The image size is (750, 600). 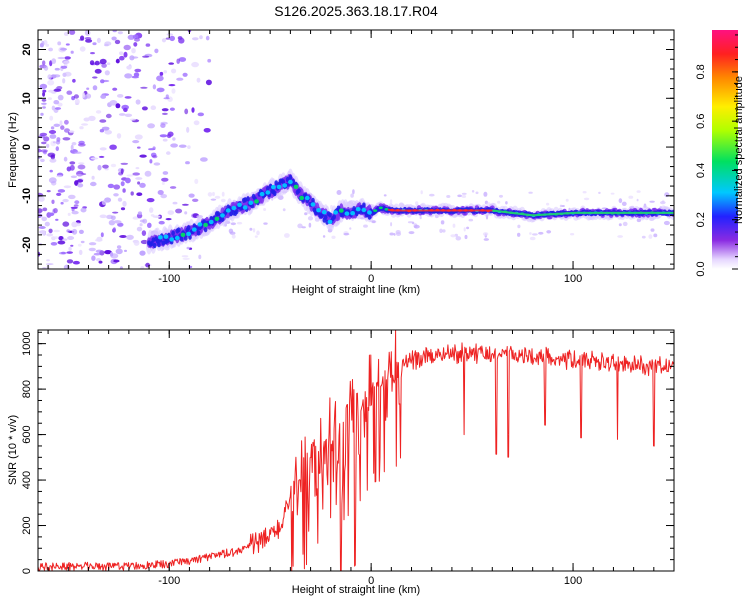 What do you see at coordinates (27, 434) in the screenshot?
I see `y-tick-label: 600` at bounding box center [27, 434].